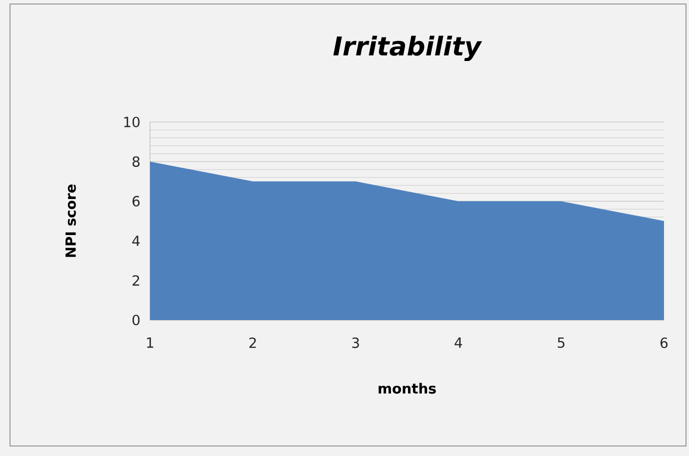  I want to click on y-tick-label: 6, so click(136, 201).